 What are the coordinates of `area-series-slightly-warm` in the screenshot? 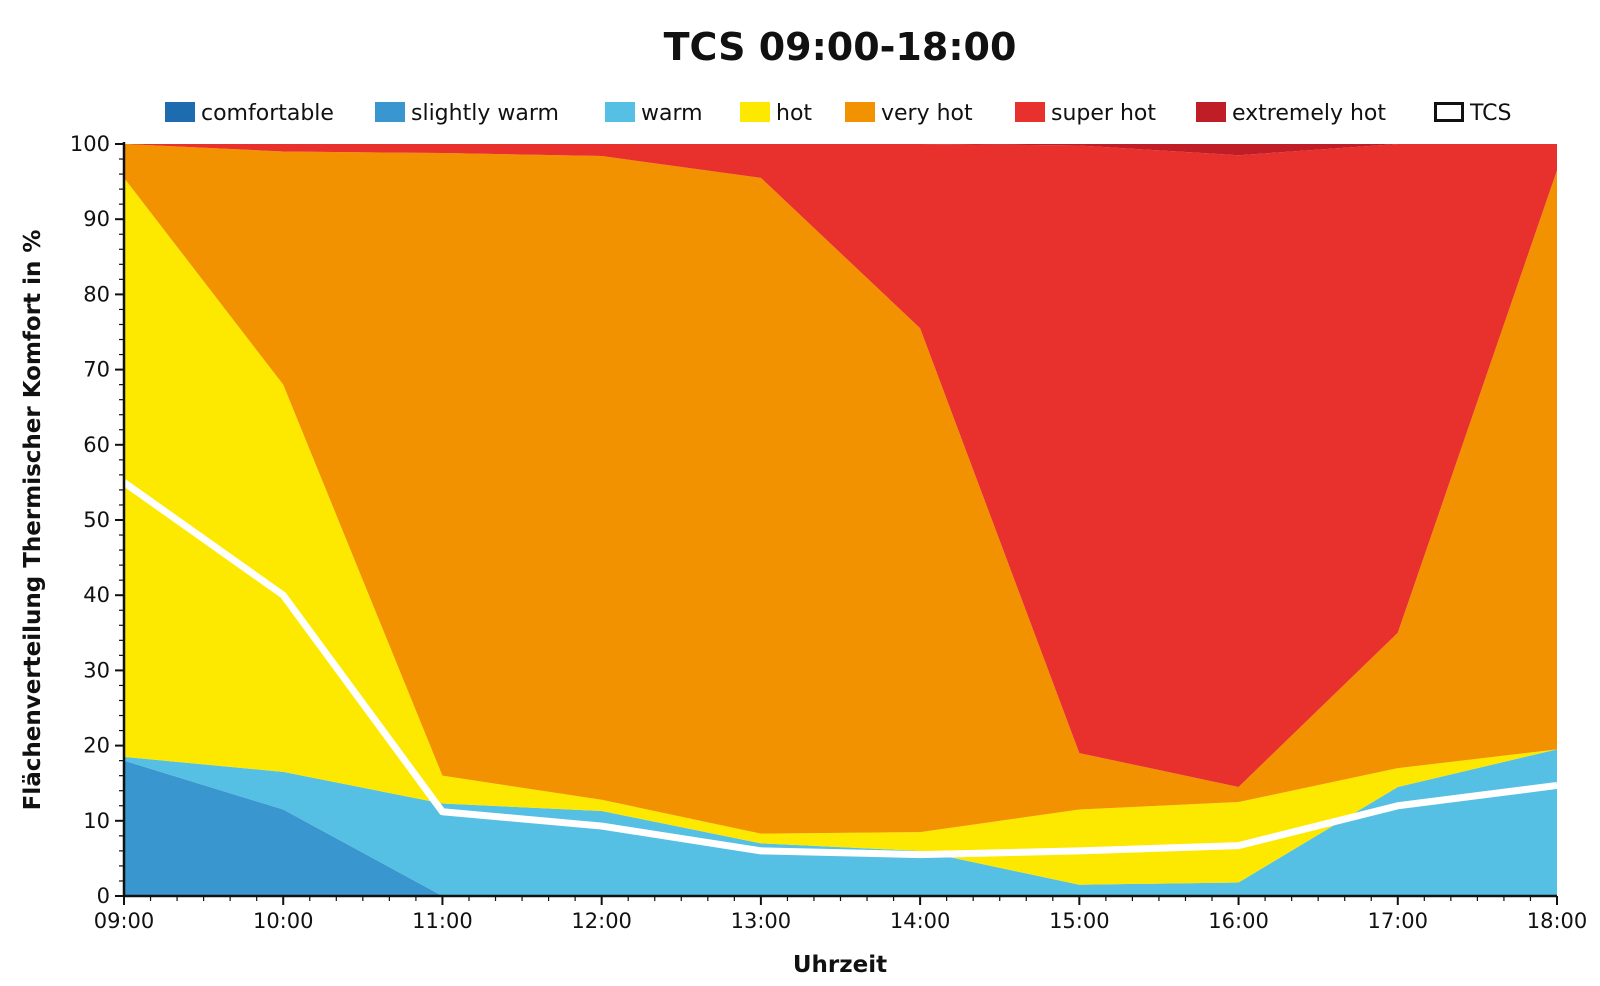 It's located at (840, 828).